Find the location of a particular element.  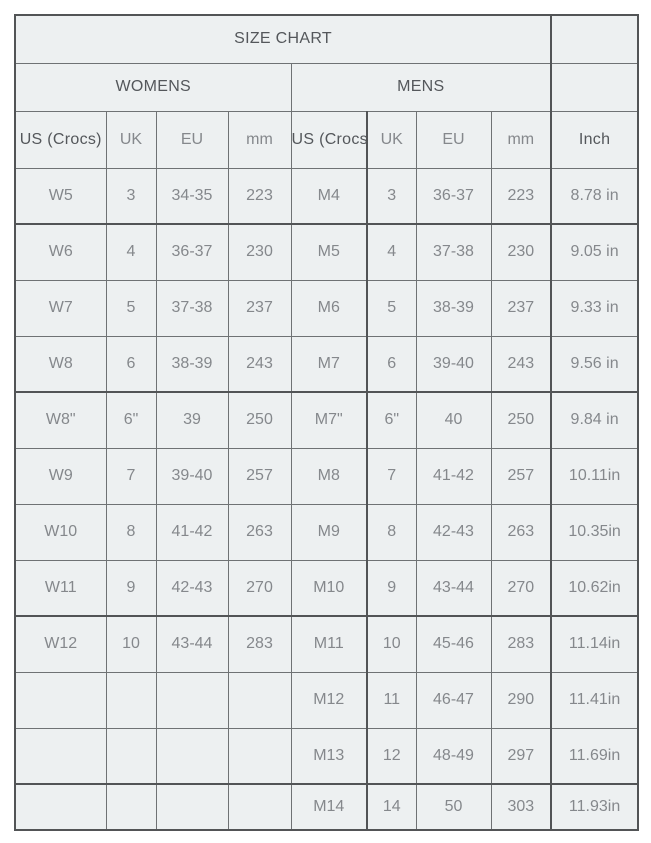

table-row: M12 11 46-47 290 11.41in is located at coordinates (326, 700).